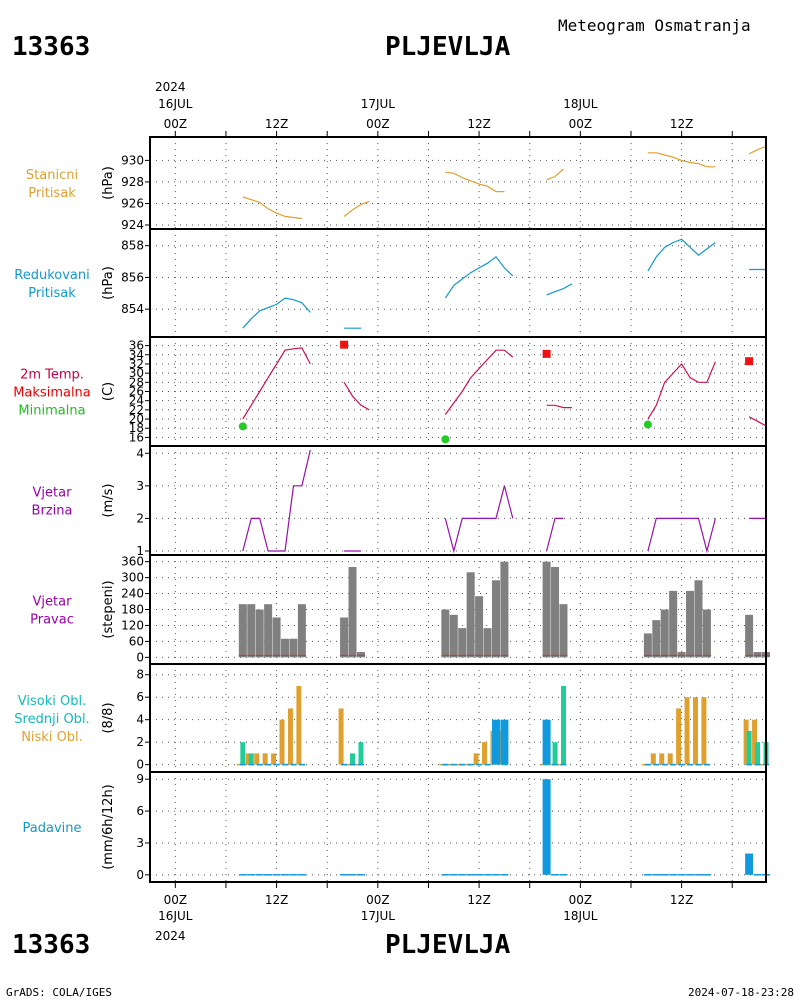 This screenshot has width=800, height=1000. What do you see at coordinates (654, 25) in the screenshot?
I see `product-title: Meteogram Osmatranja` at bounding box center [654, 25].